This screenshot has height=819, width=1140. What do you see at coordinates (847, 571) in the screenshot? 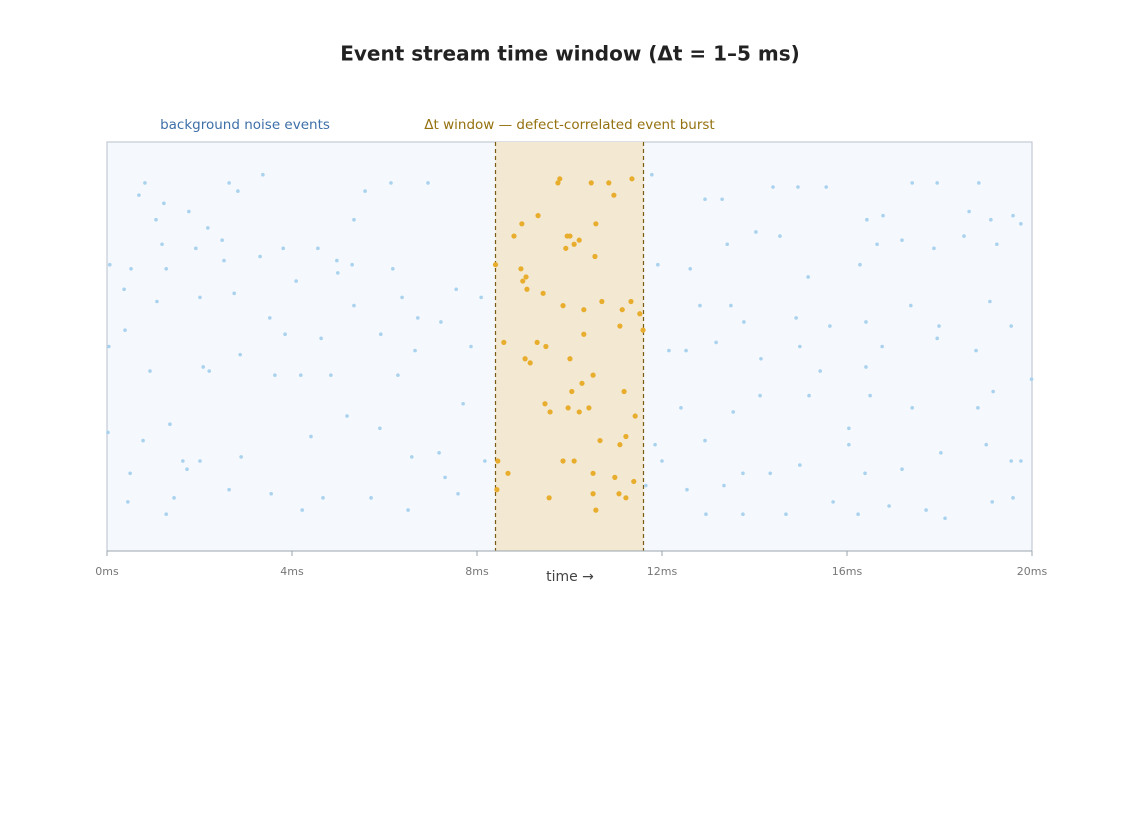
I see `x-tick-label: 16ms` at bounding box center [847, 571].